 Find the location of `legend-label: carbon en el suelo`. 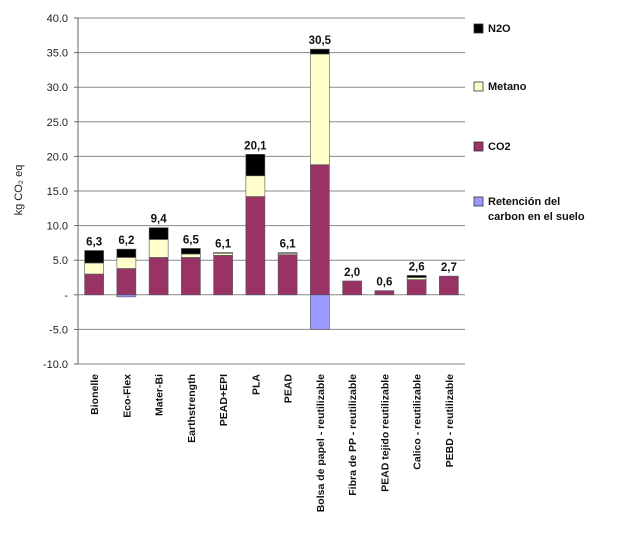

legend-label: carbon en el suelo is located at coordinates (536, 217).